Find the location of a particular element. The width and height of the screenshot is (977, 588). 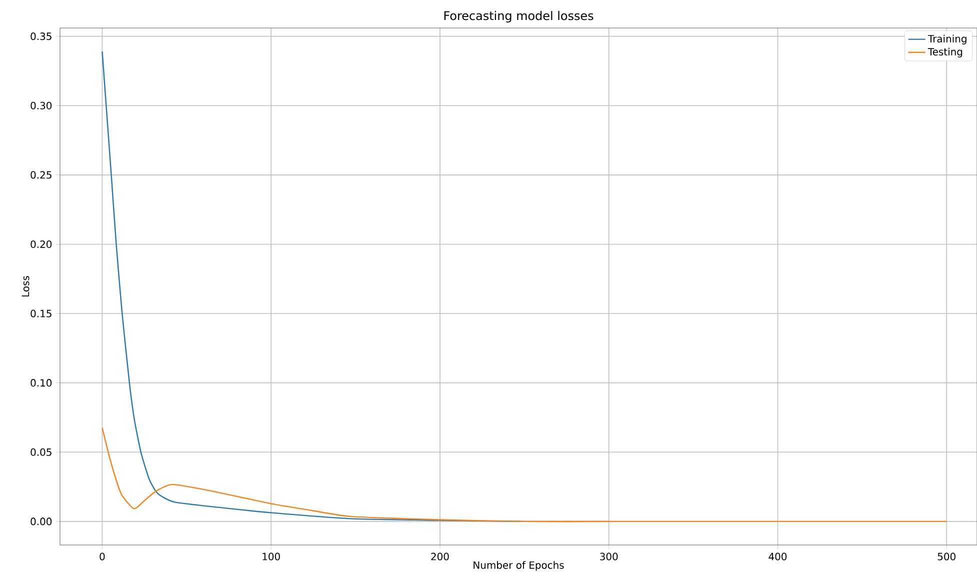

y-tick-label: 0.30 is located at coordinates (41, 106).